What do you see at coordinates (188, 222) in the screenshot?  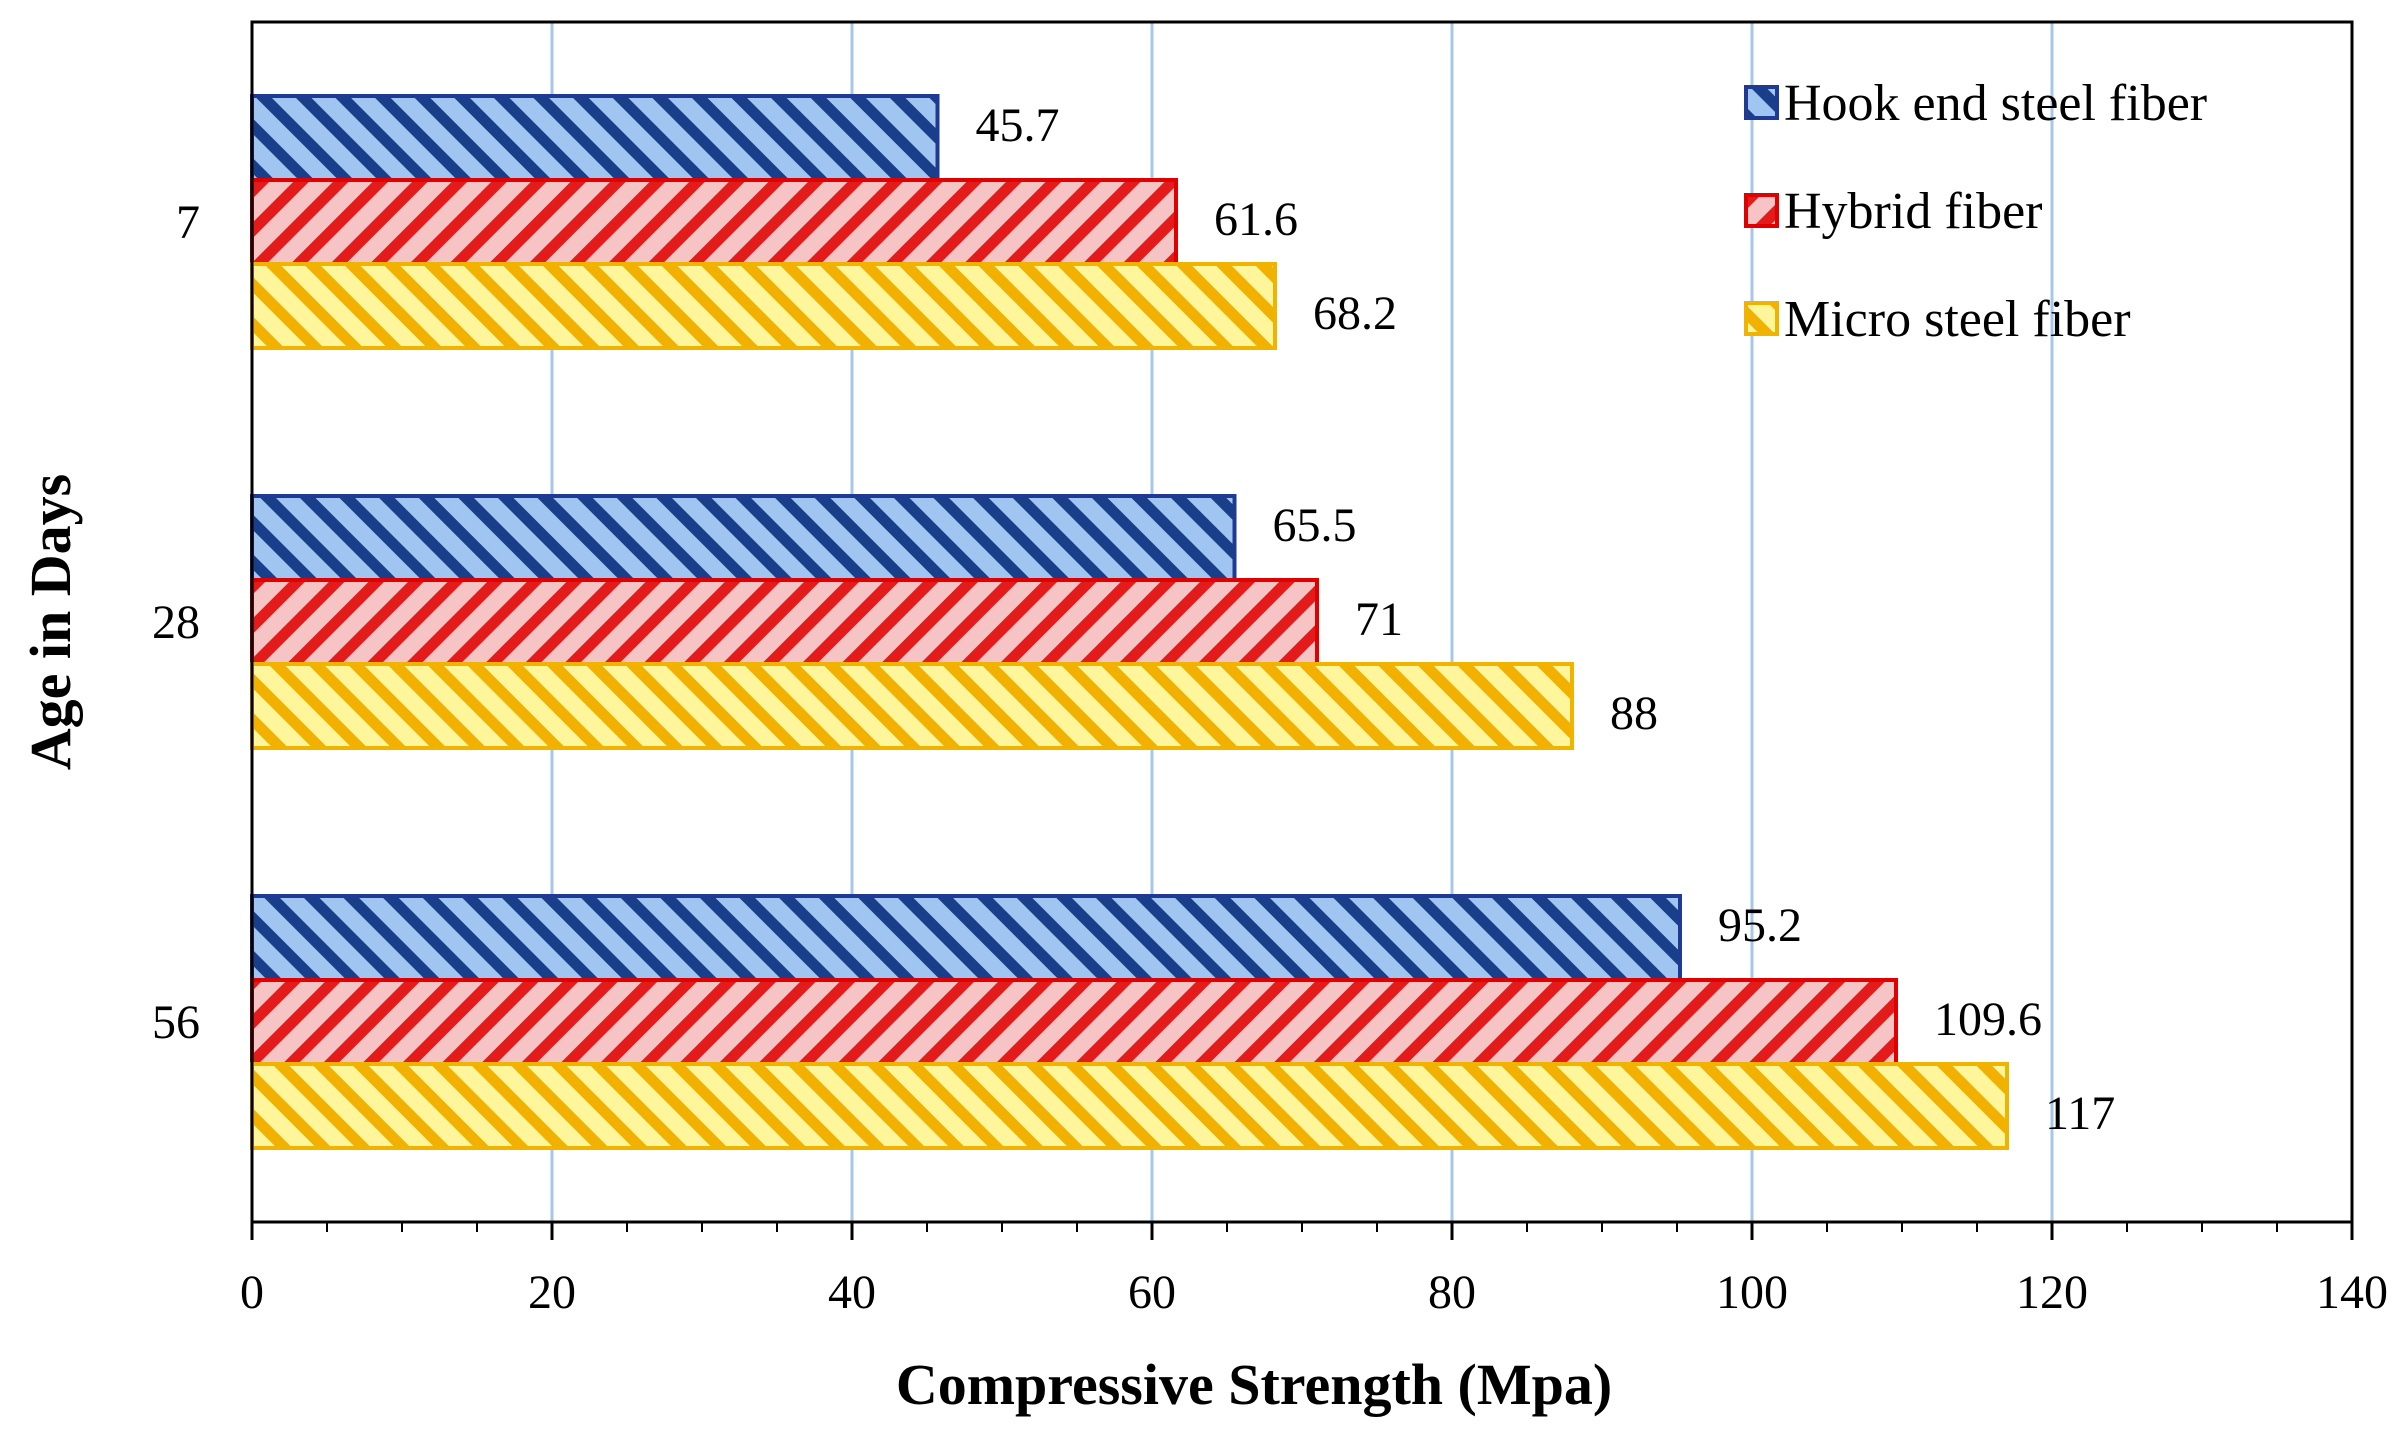 I see `category-label: 7` at bounding box center [188, 222].